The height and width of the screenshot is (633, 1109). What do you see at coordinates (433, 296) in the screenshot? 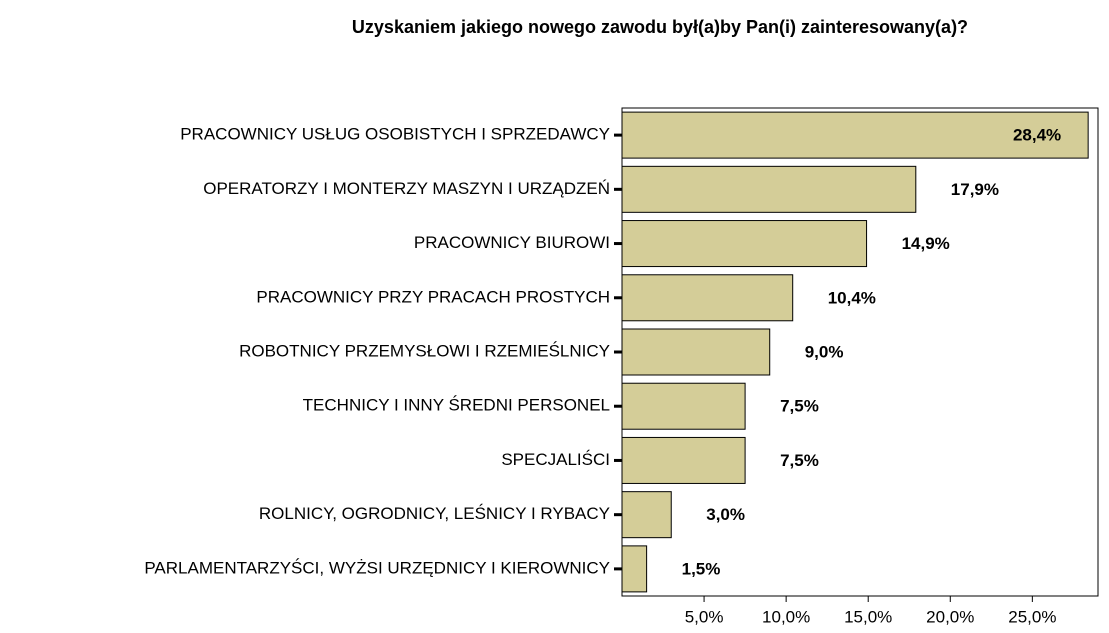
I see `y-tick-label: PRACOWNICY PRZY PRACACH PROSTYCH` at bounding box center [433, 296].